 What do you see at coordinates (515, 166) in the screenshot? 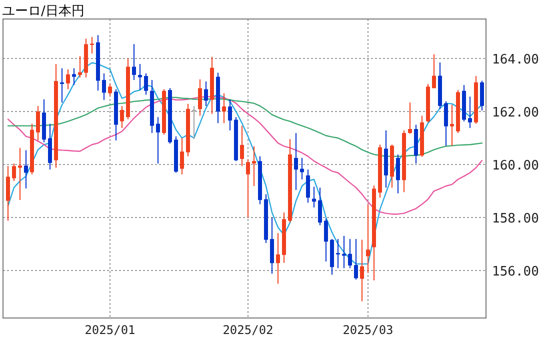
I see `y-tick-label: 160.00` at bounding box center [515, 166].